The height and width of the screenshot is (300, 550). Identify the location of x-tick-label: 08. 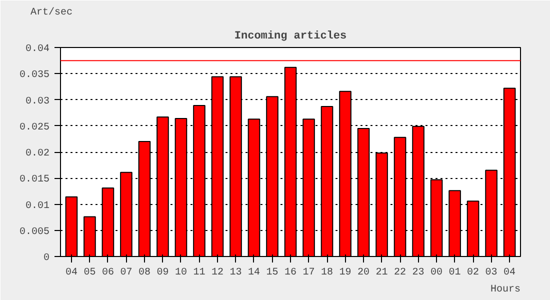
(144, 273).